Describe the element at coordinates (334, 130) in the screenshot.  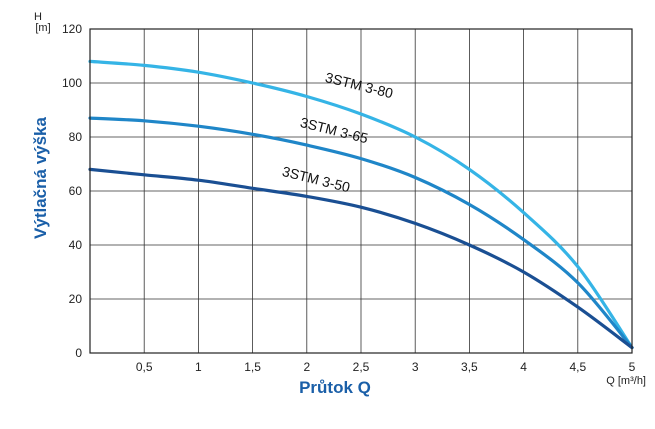
I see `series-label-3stm-3-65: 3STM 3-65` at that location.